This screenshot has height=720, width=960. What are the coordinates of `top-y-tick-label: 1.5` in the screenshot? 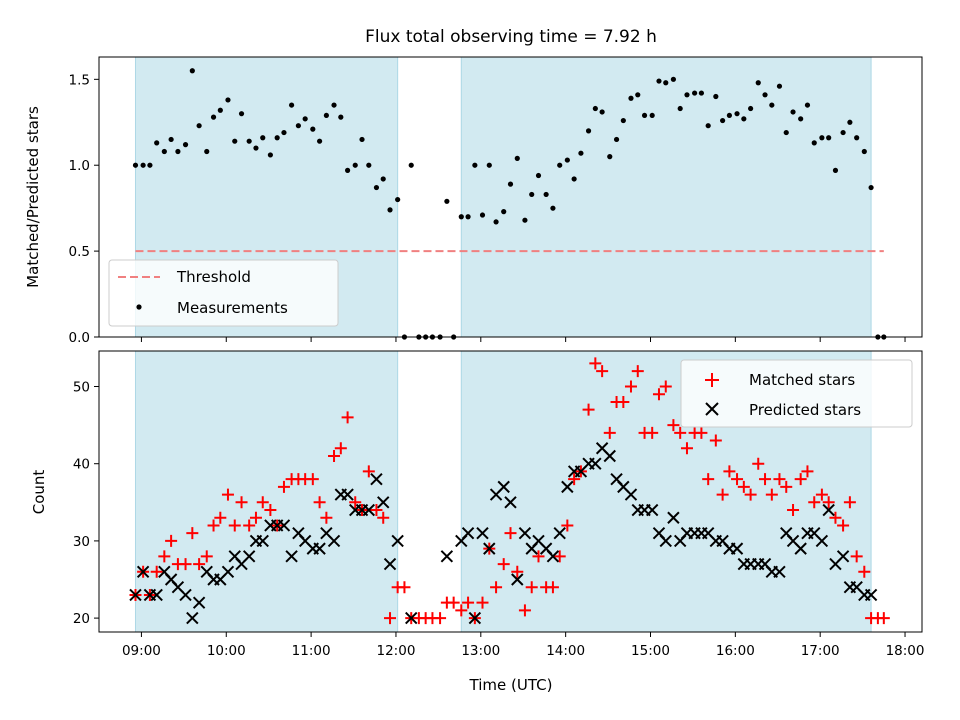 It's located at (79, 80).